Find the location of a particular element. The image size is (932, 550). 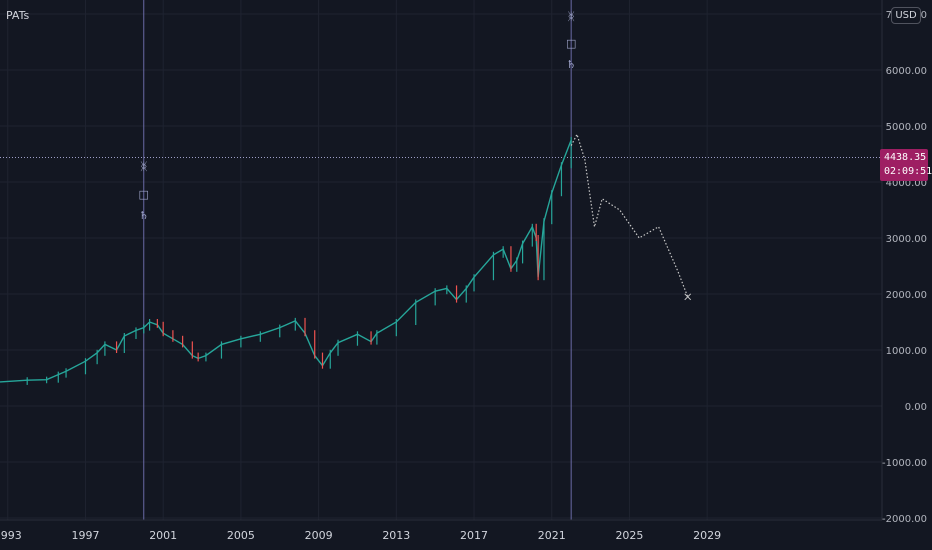

y-tick-label: 4000.00 is located at coordinates (906, 183).